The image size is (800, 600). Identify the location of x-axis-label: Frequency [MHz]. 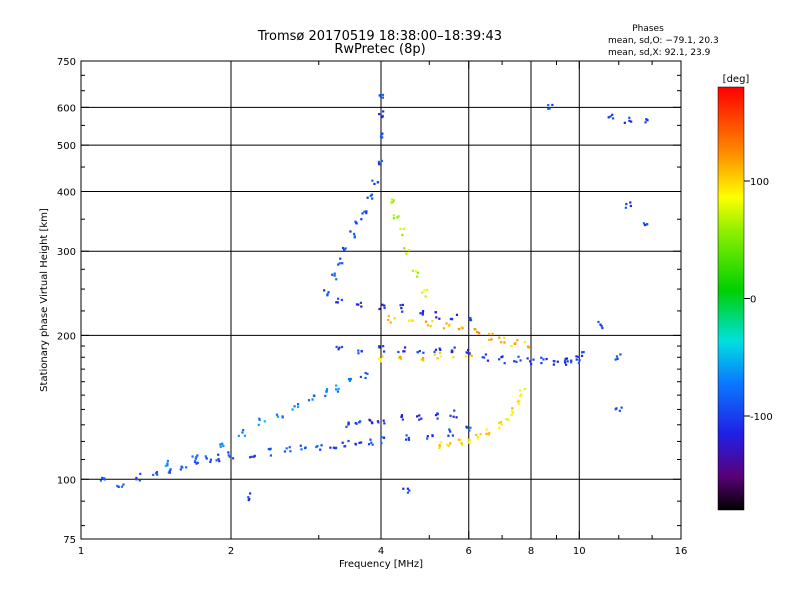
(381, 564).